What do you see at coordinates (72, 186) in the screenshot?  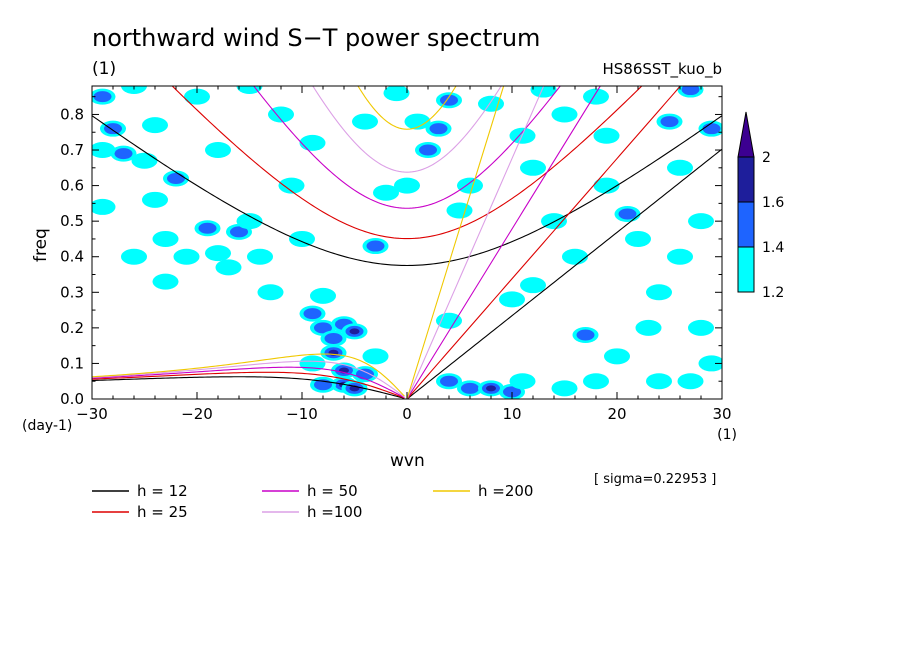 I see `y-tick-label: 0.6` at bounding box center [72, 186].